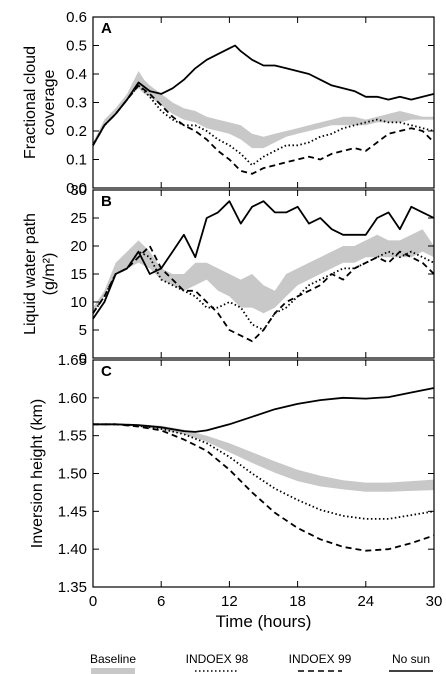 The image size is (446, 674). Describe the element at coordinates (93, 601) in the screenshot. I see `x-tick-label: 0` at that location.